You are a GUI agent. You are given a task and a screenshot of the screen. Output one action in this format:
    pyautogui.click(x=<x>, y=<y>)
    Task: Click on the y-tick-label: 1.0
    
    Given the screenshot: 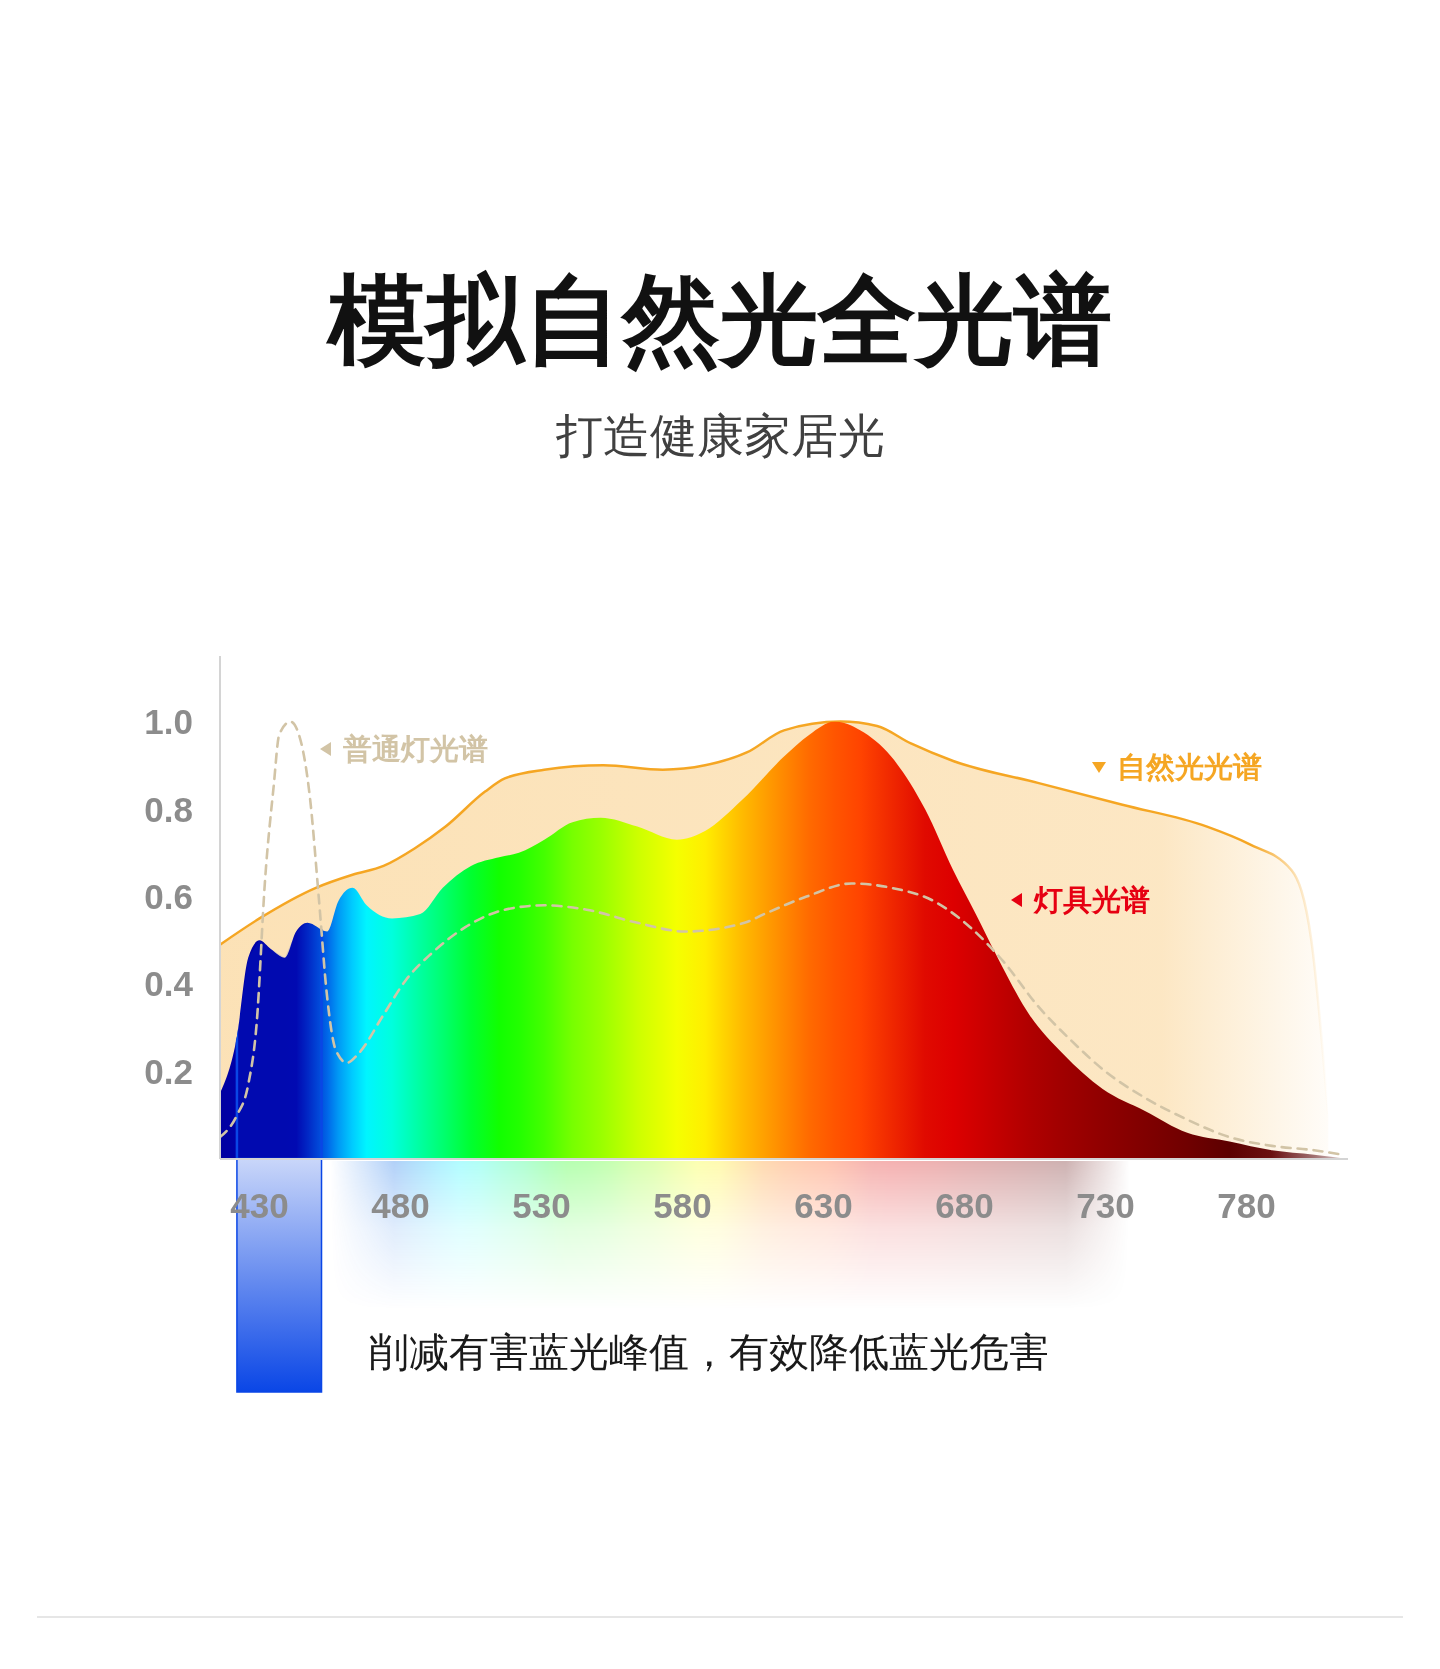 What is the action you would take?
    pyautogui.click(x=168, y=722)
    